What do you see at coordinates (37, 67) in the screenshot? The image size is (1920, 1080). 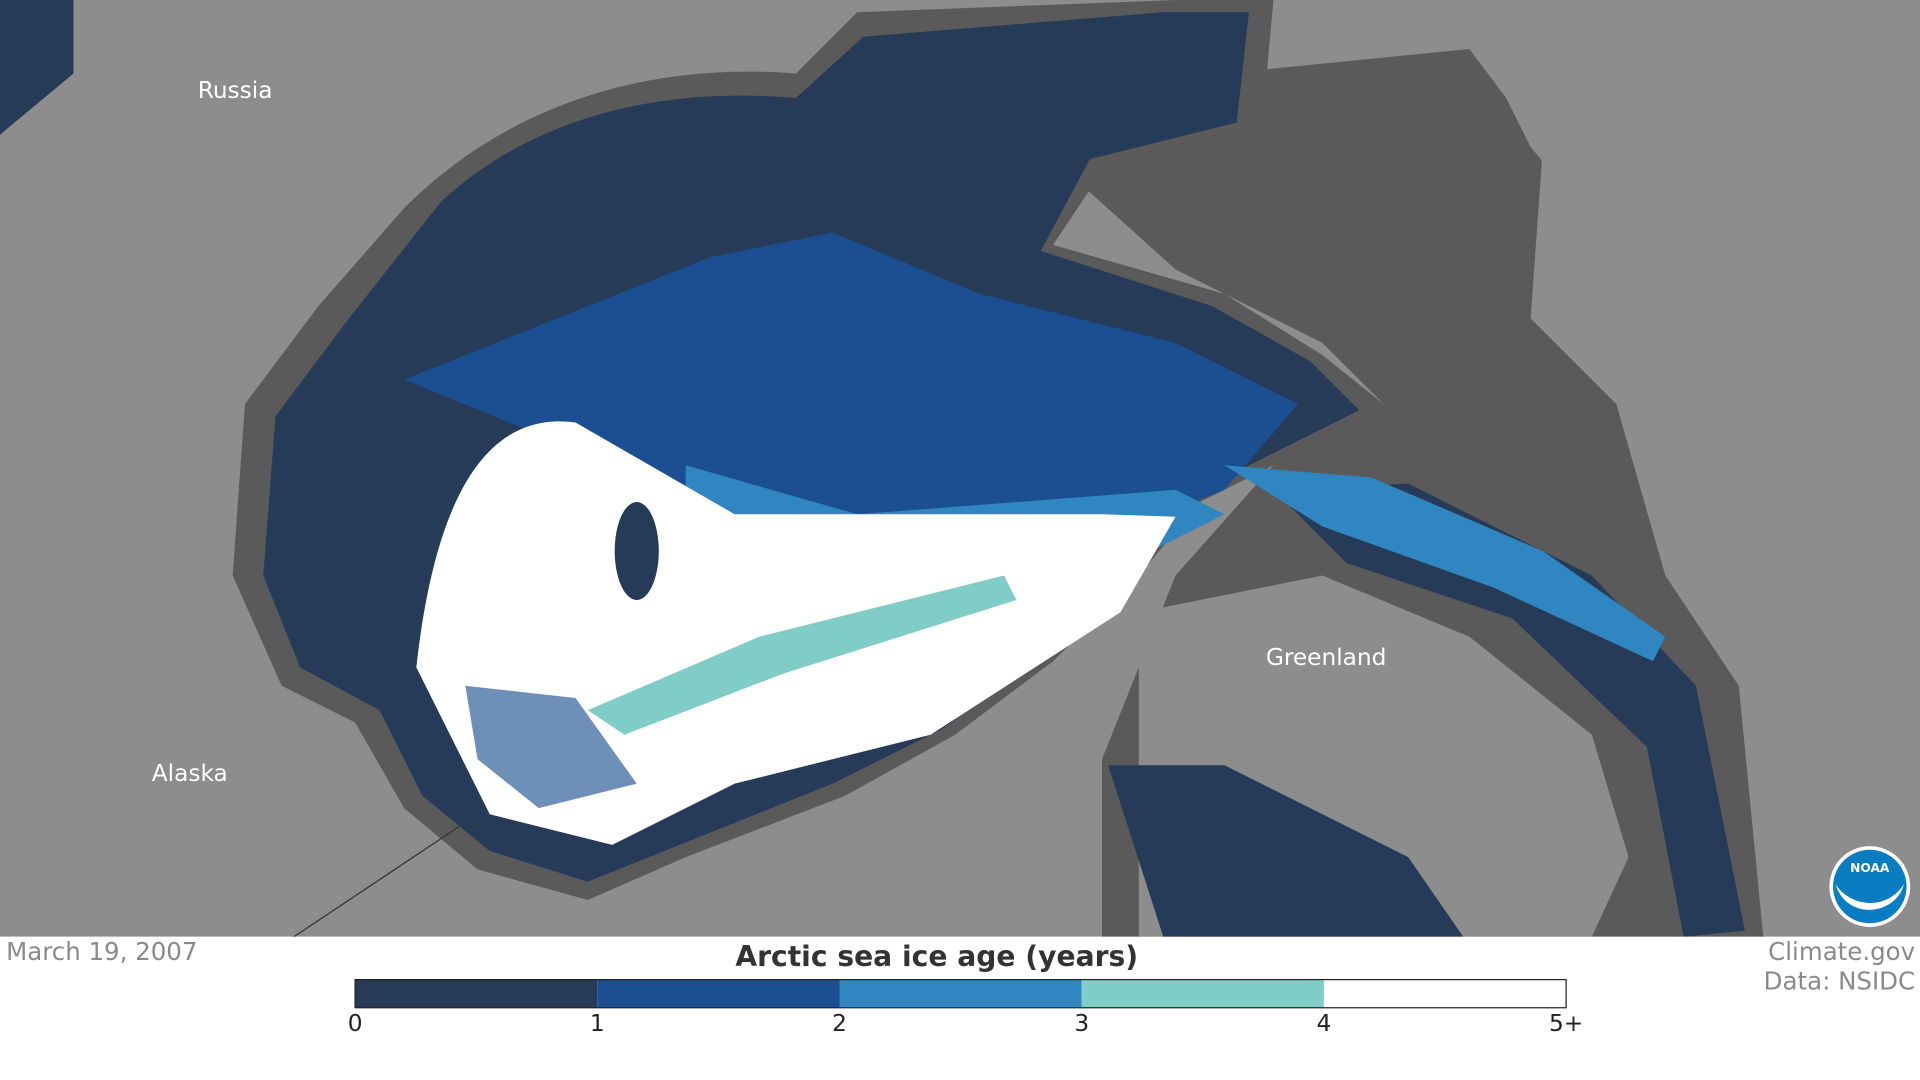 I see `ocean-nw` at bounding box center [37, 67].